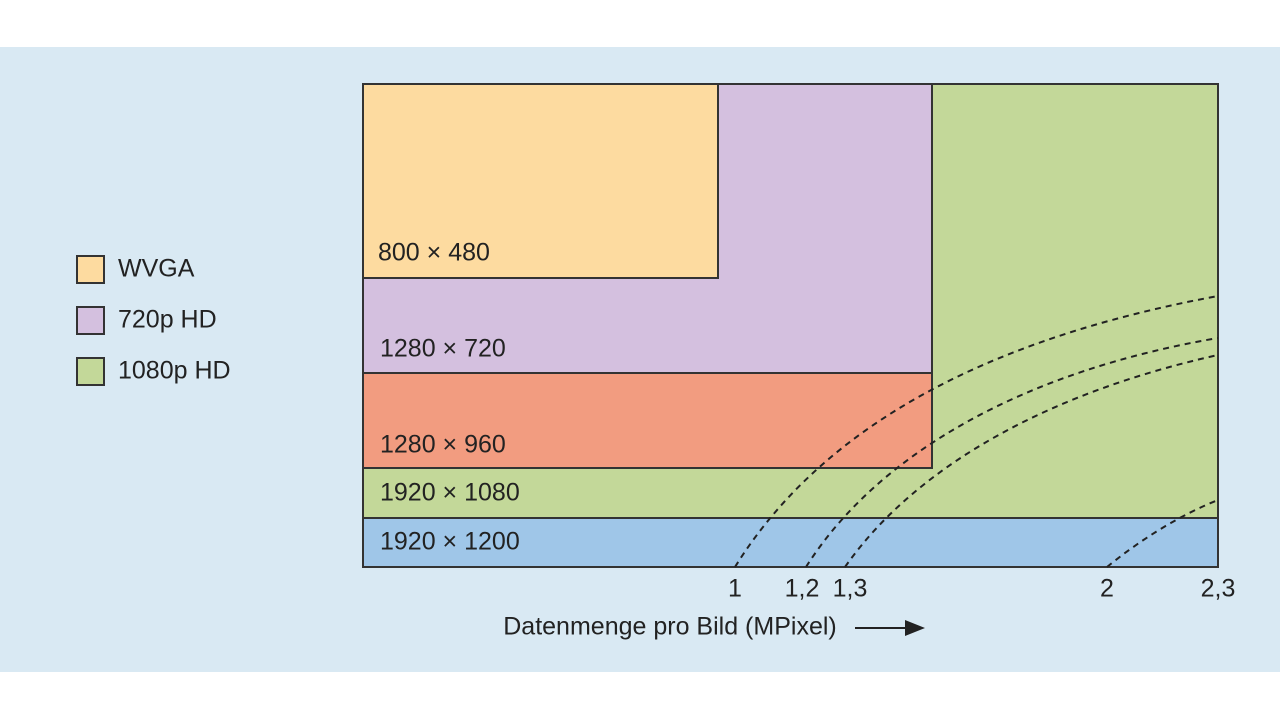  Describe the element at coordinates (1107, 589) in the screenshot. I see `tick-label: 2` at that location.